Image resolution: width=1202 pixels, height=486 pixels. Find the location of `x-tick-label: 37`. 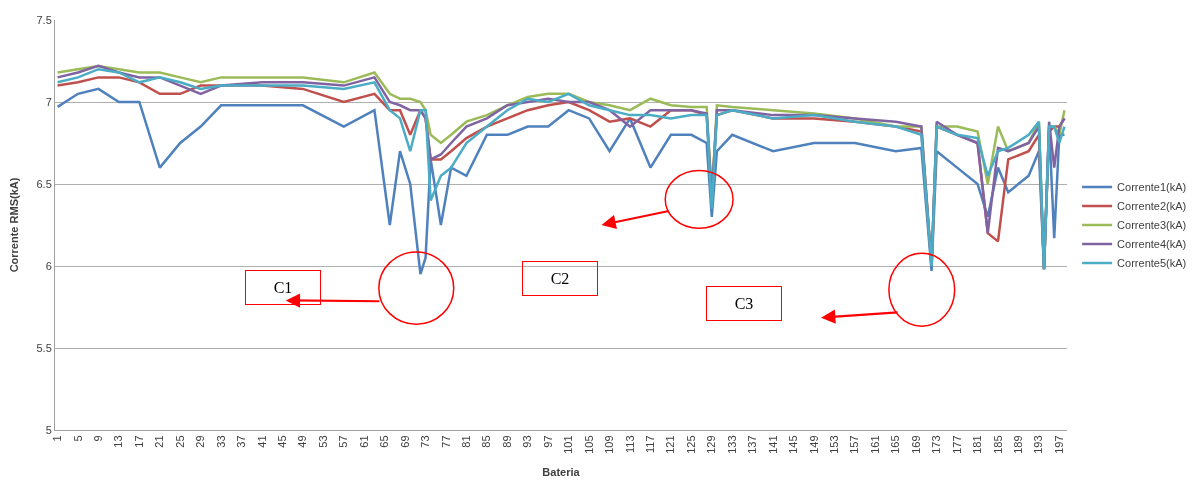

x-tick-label: 37 is located at coordinates (241, 441).